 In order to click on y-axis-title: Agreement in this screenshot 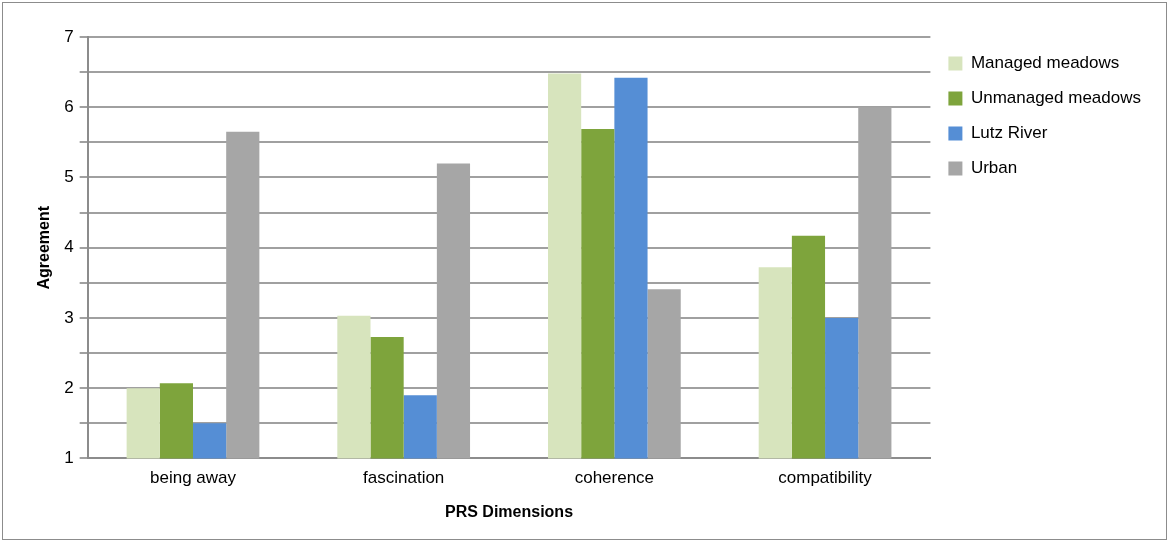, I will do `click(44, 247)`.